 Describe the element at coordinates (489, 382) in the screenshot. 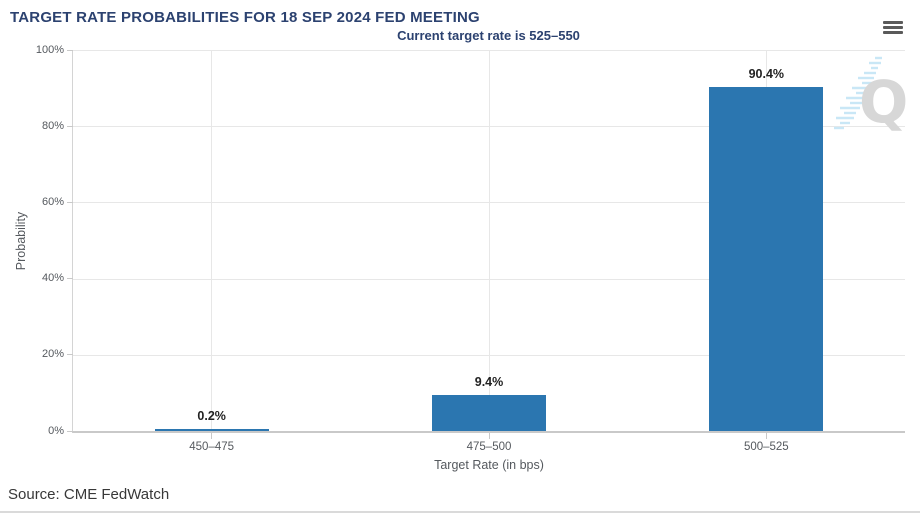

I see `bar-value-label: 9.4%` at that location.